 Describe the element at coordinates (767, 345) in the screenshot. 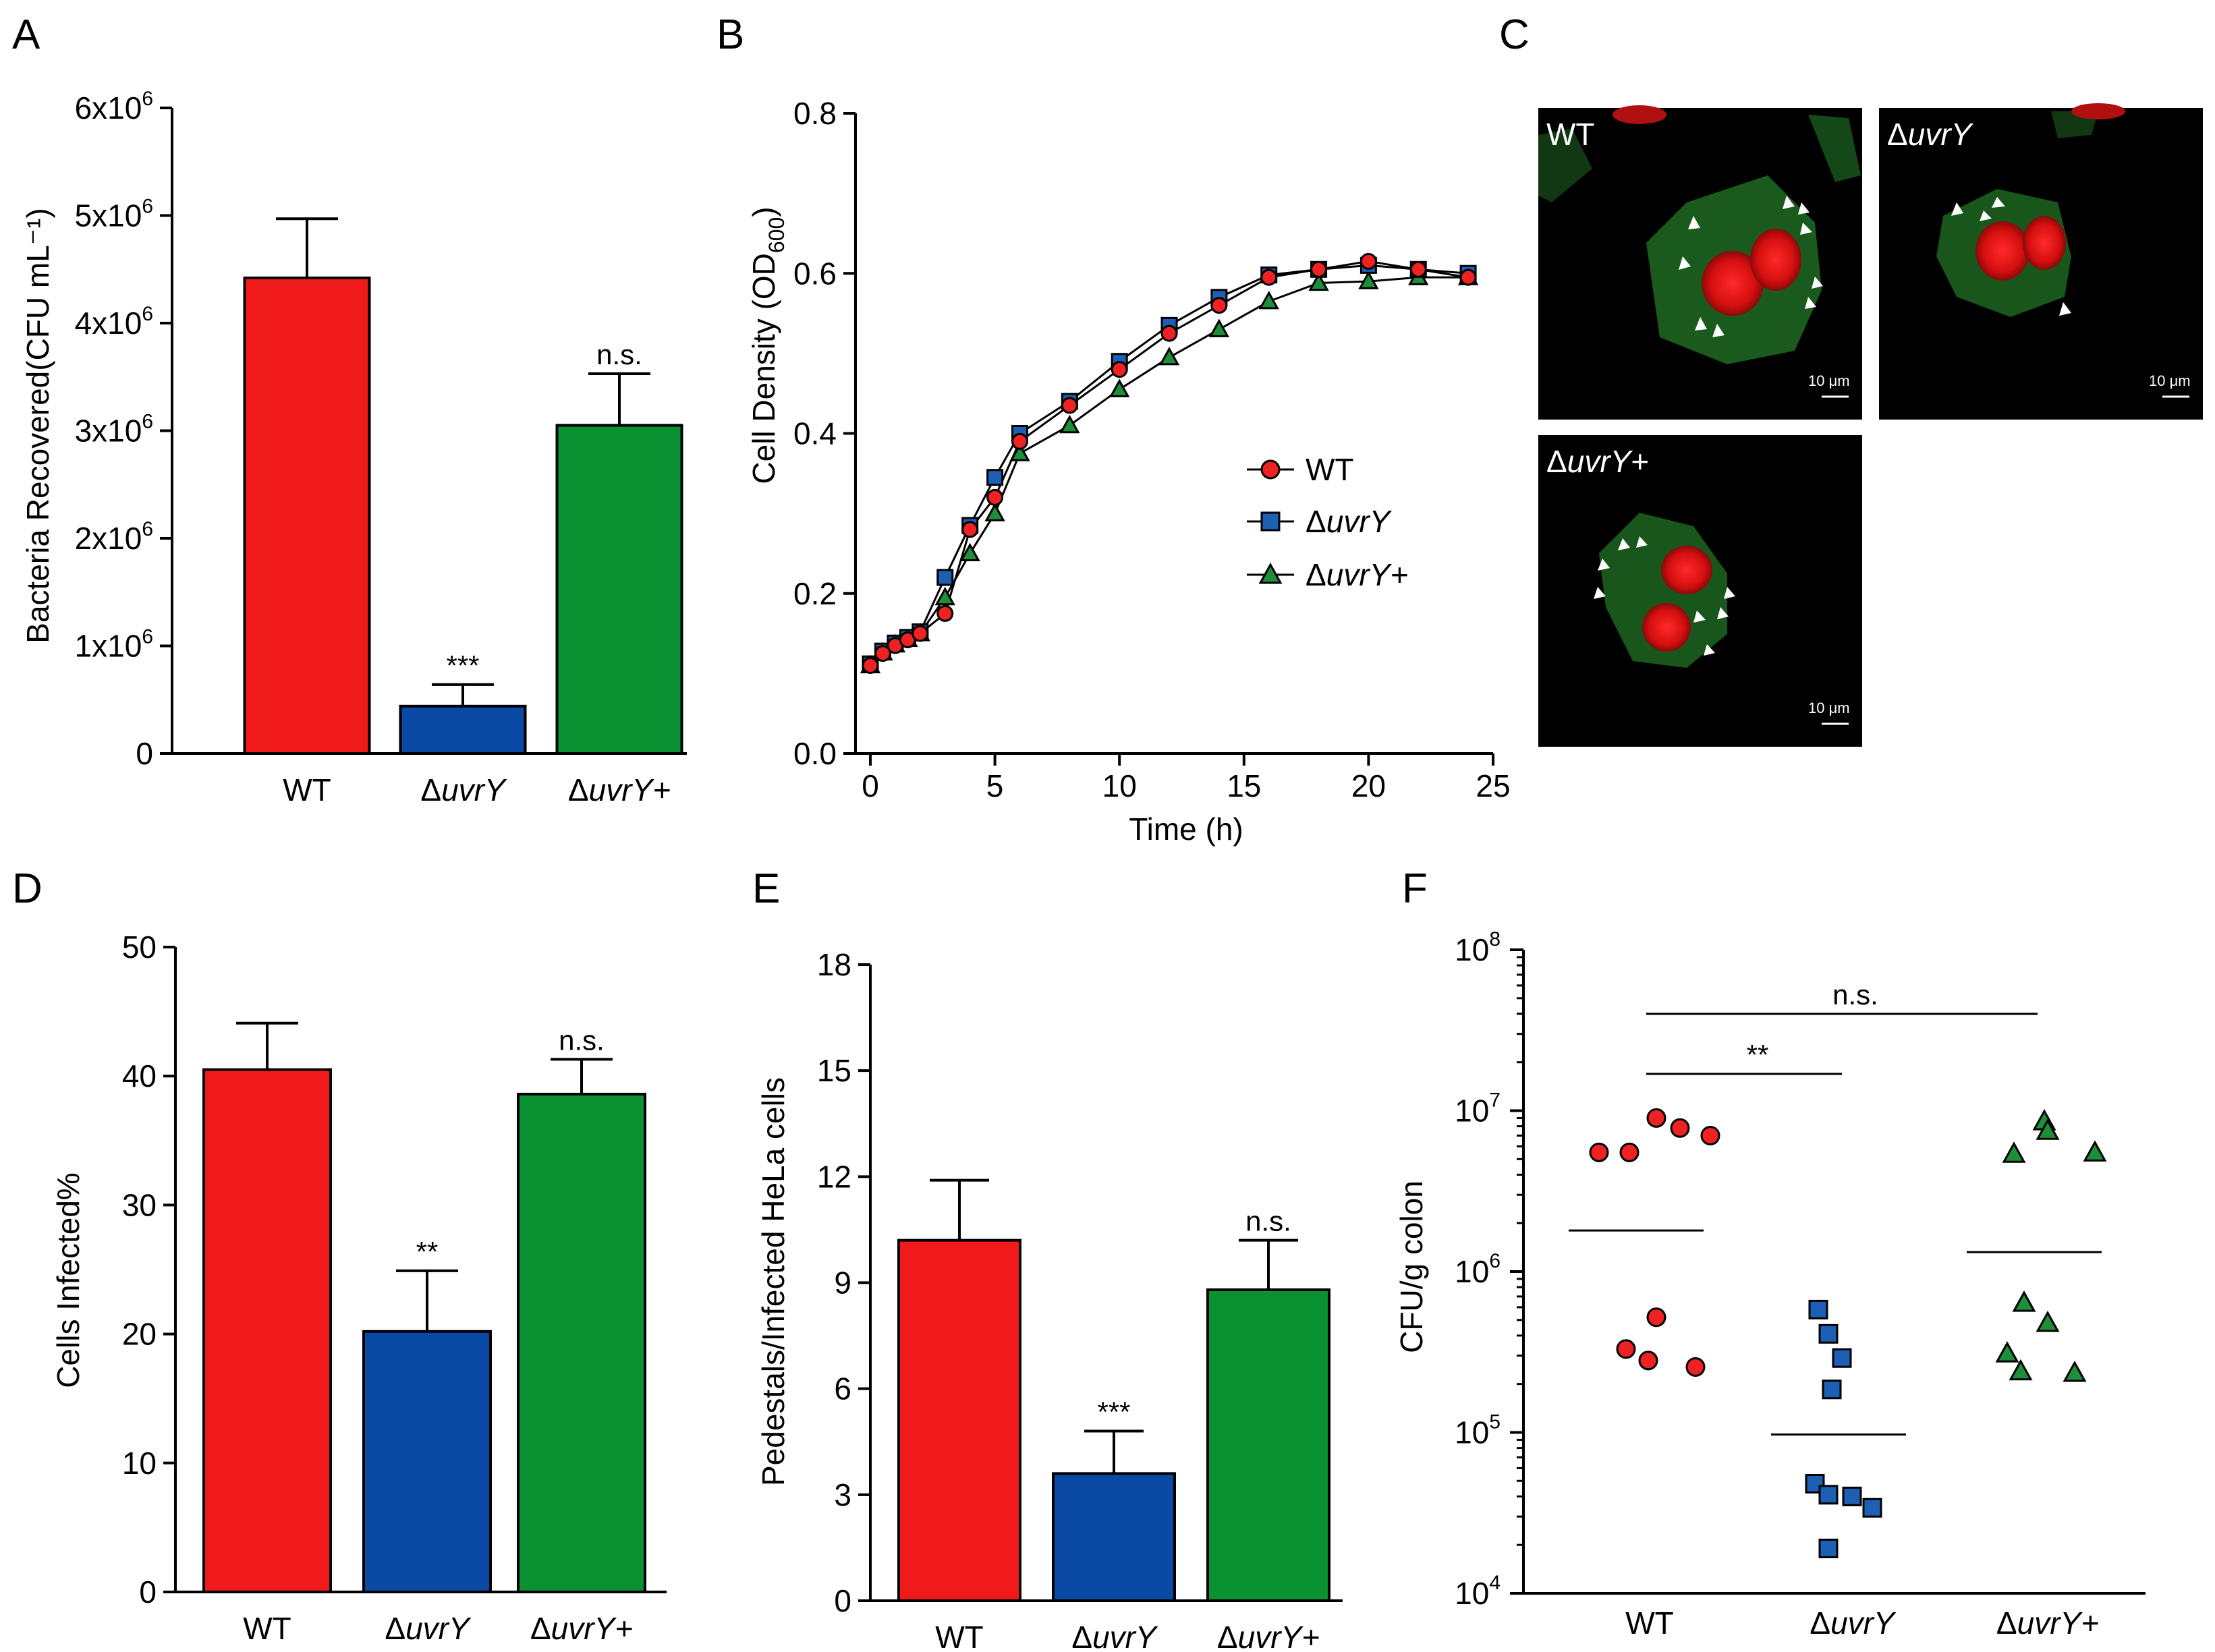

I see `y-axis-label-b: Cell Density (OD600)` at that location.